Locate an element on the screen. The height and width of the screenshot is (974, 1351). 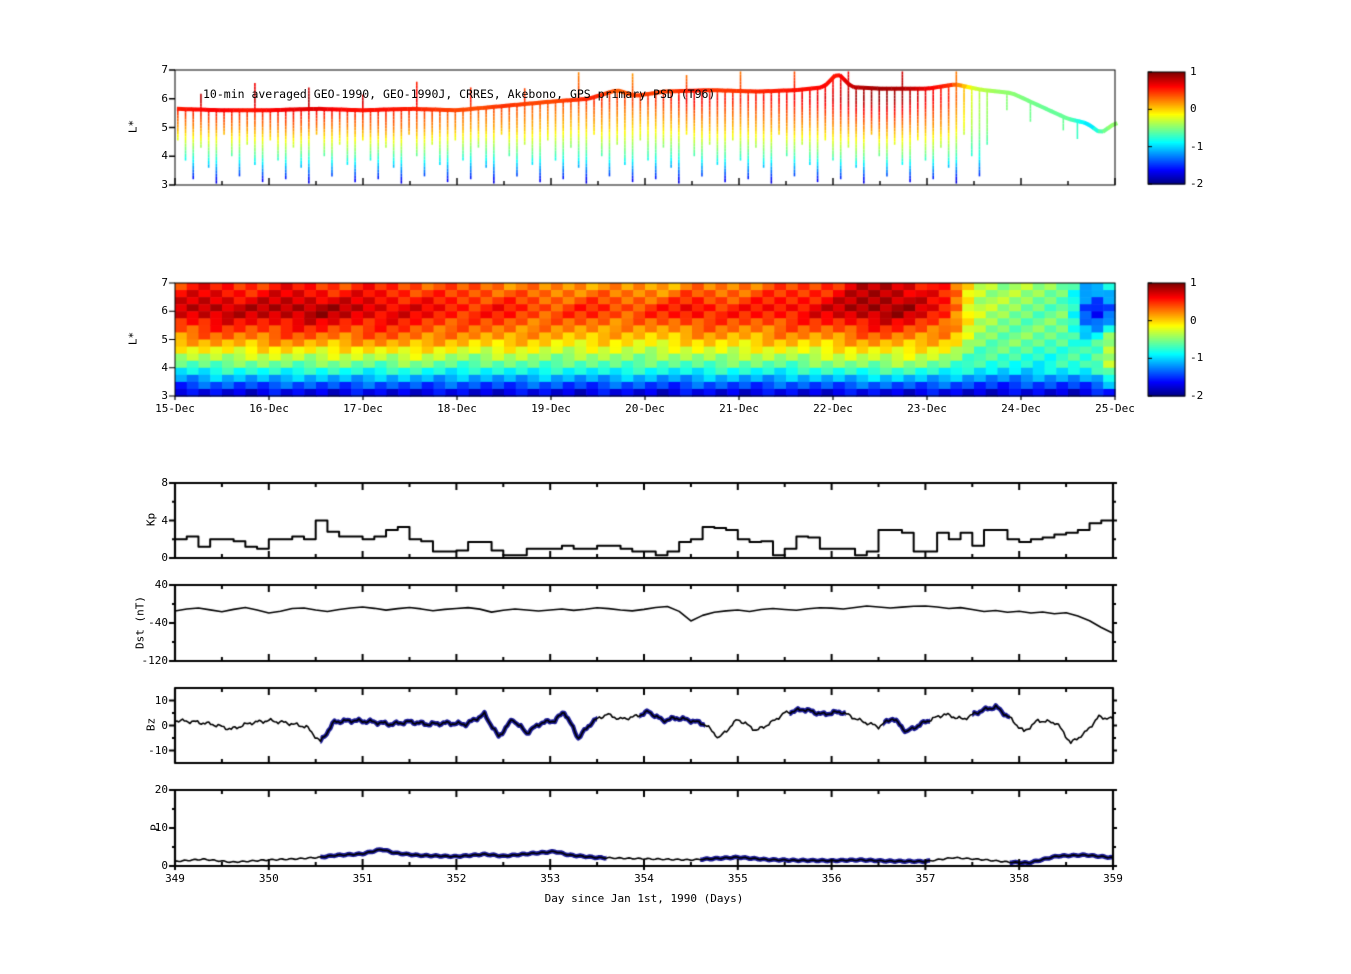
date-tick-label: 24-Dec is located at coordinates (1021, 408).